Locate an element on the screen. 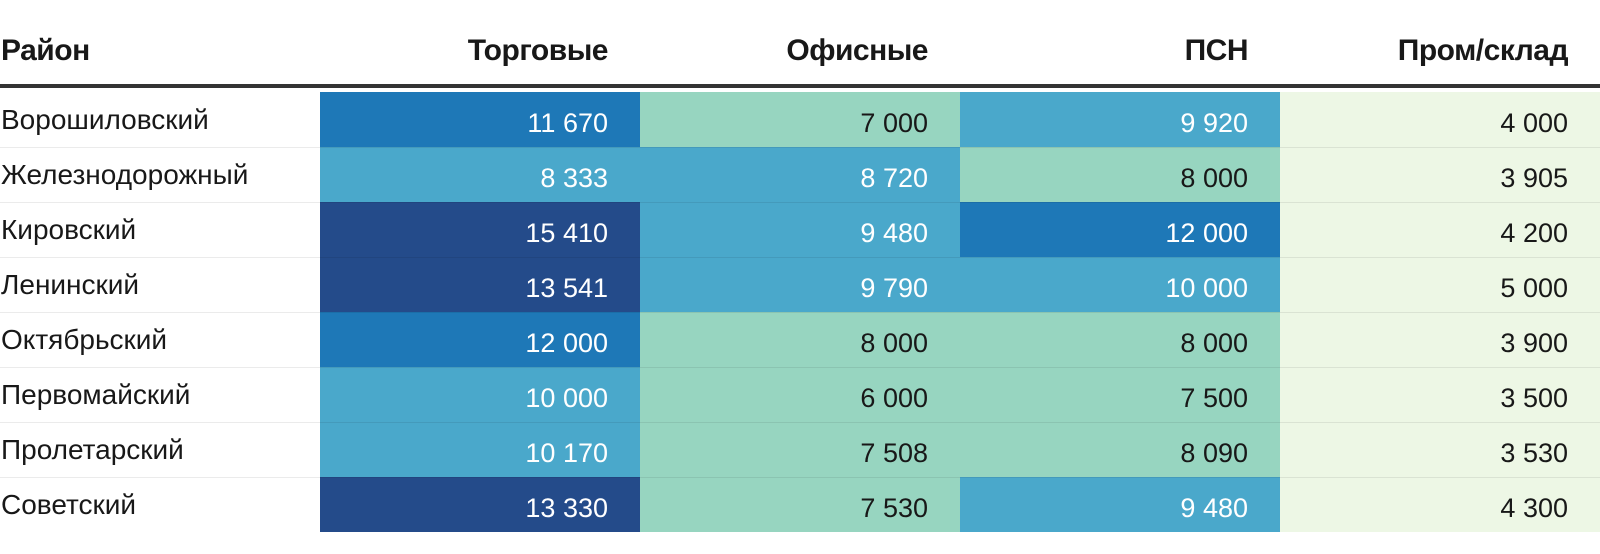 The height and width of the screenshot is (554, 1600). header-industrial: Пром/склад is located at coordinates (1483, 50).